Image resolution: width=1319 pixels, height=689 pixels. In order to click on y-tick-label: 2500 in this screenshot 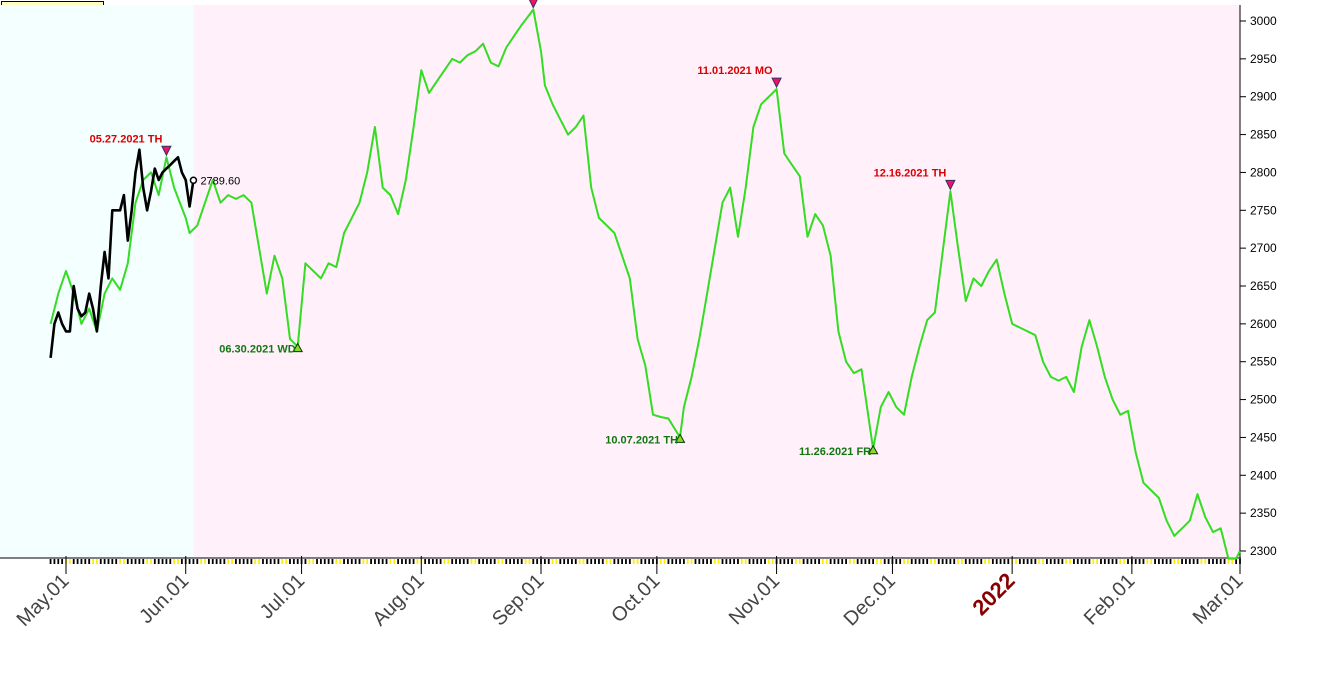, I will do `click(1263, 400)`.